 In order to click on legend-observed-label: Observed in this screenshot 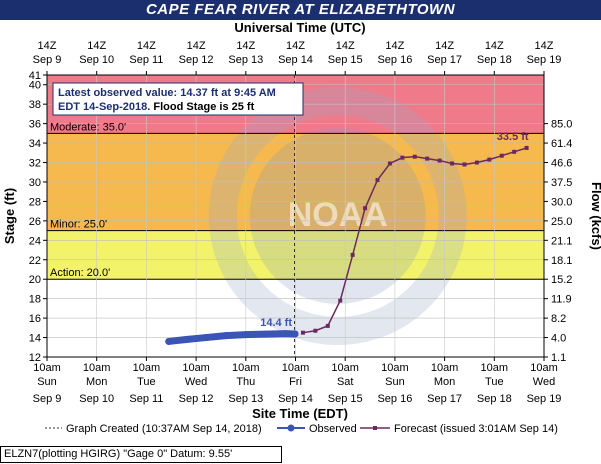, I will do `click(333, 429)`.